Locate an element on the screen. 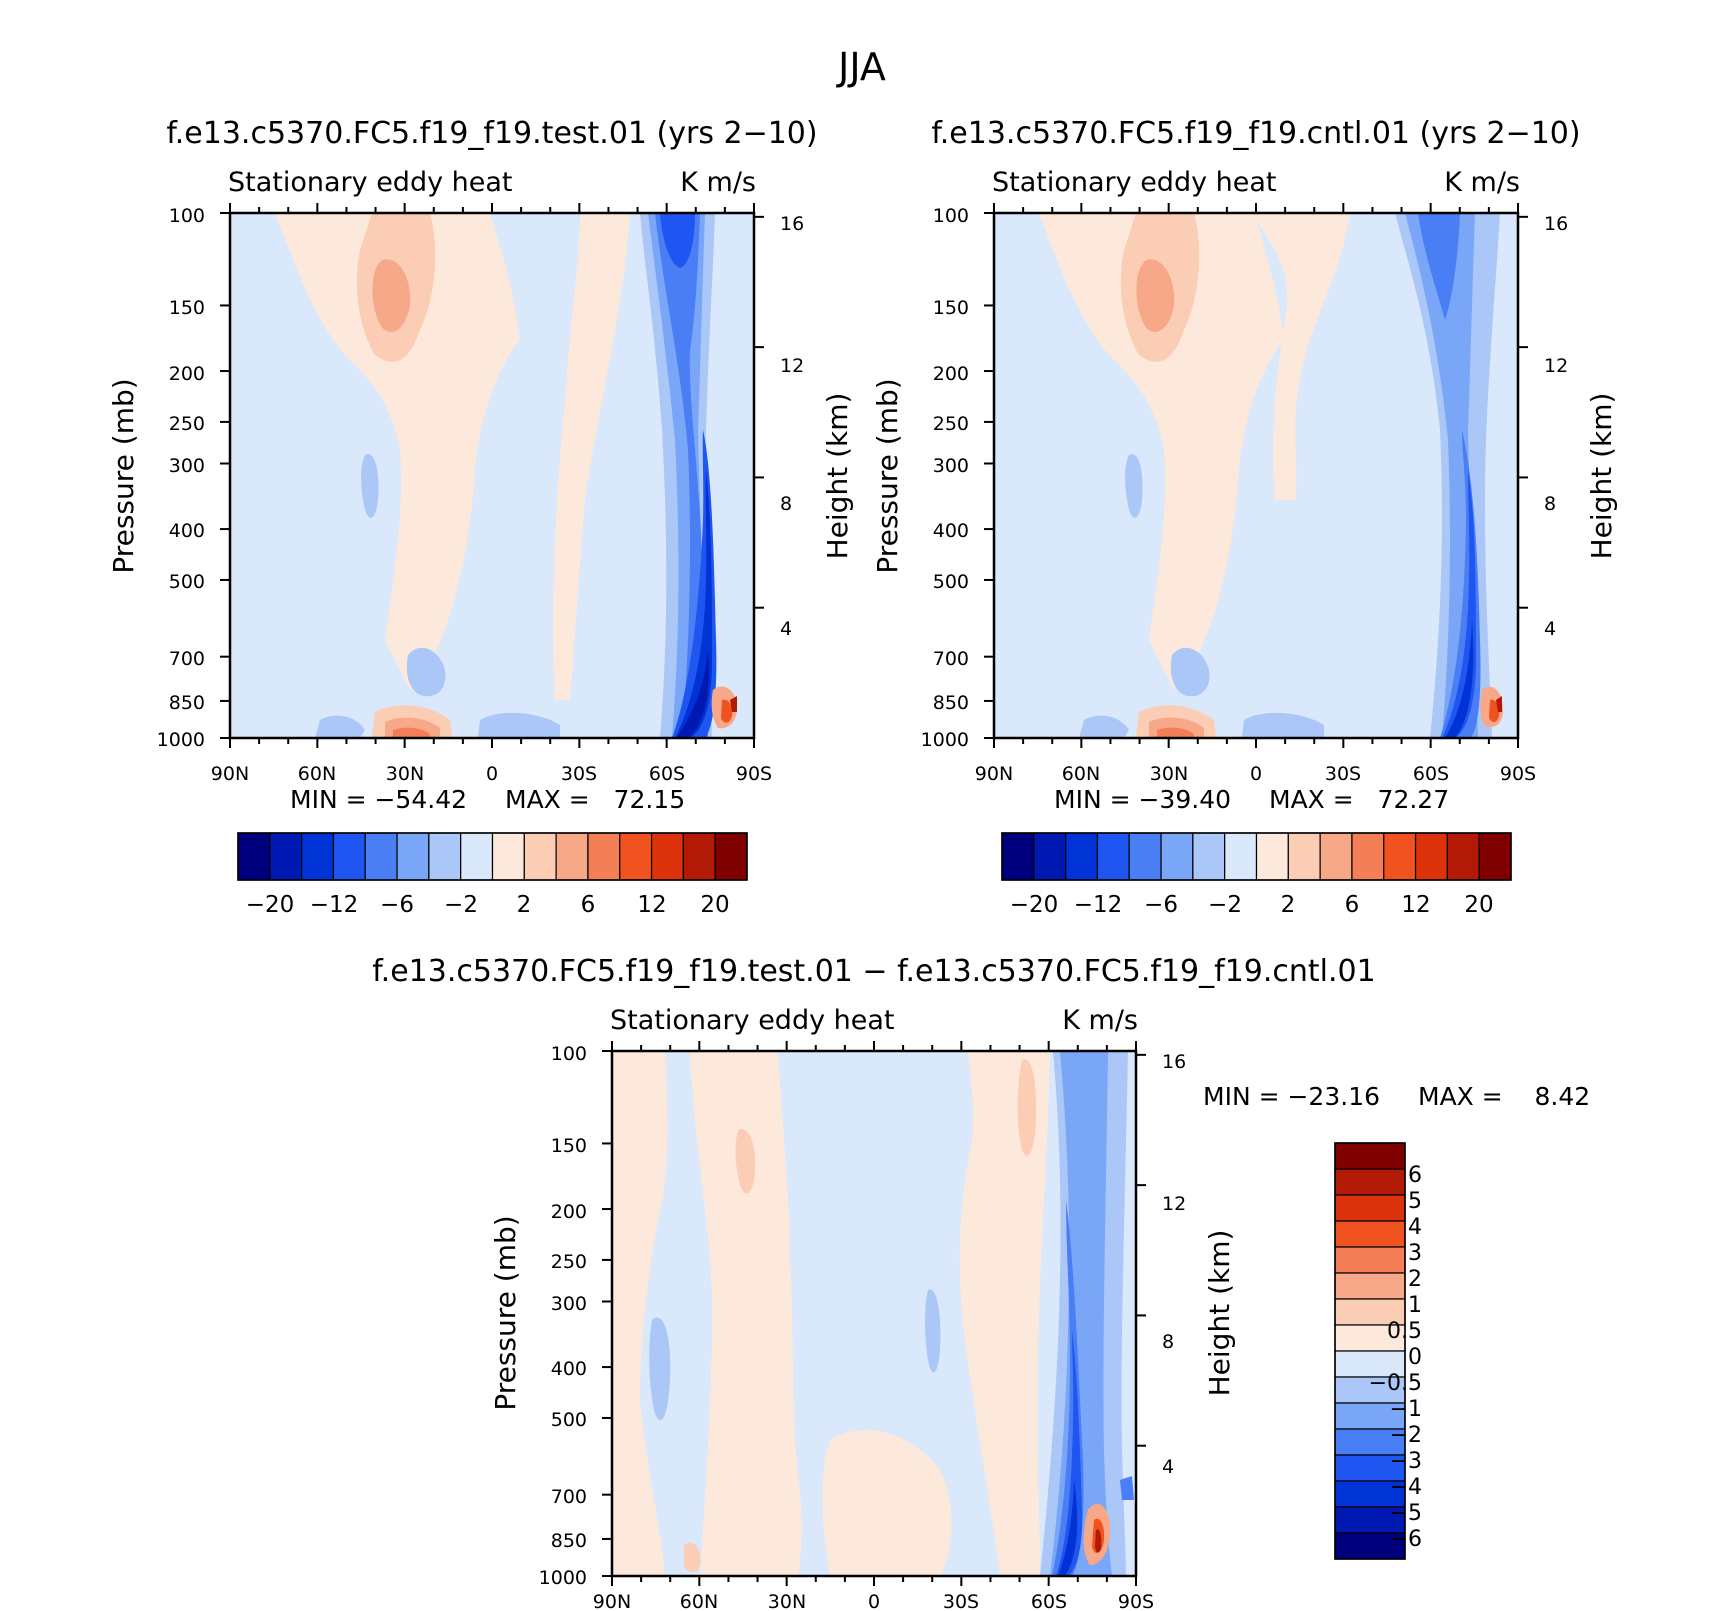  panel-test-xtick-label: 30S is located at coordinates (579, 774).